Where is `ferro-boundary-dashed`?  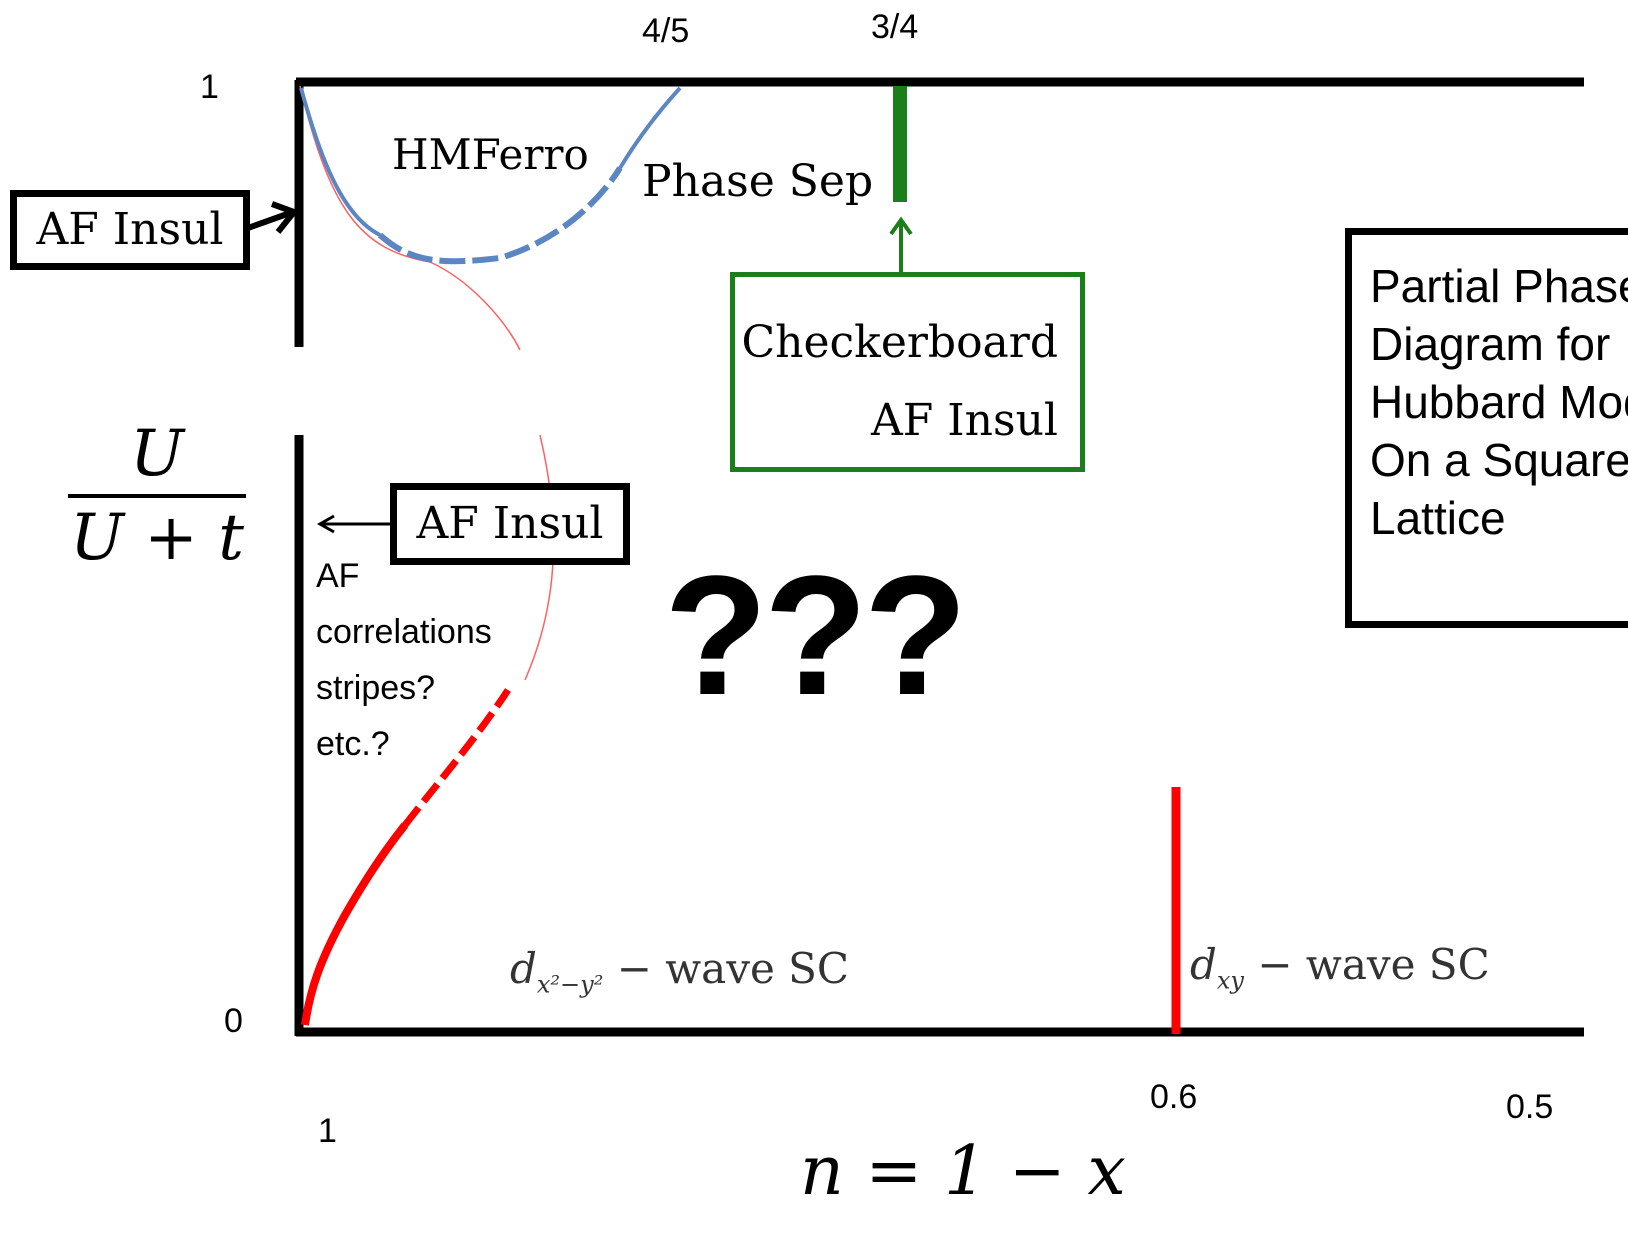 ferro-boundary-dashed is located at coordinates (500, 215).